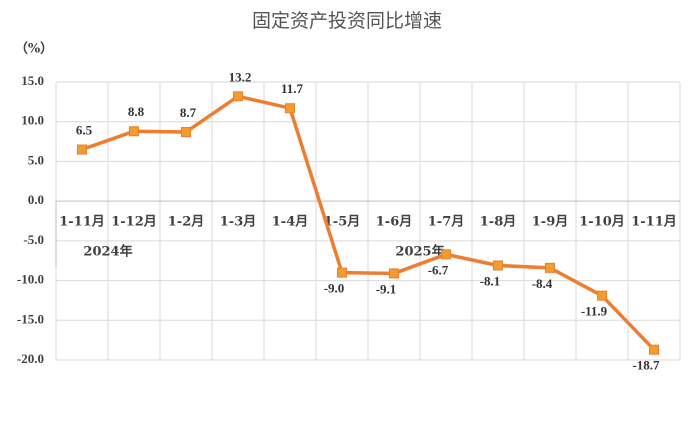 The width and height of the screenshot is (694, 431). What do you see at coordinates (394, 222) in the screenshot?
I see `x-tick-label: 1-6月` at bounding box center [394, 222].